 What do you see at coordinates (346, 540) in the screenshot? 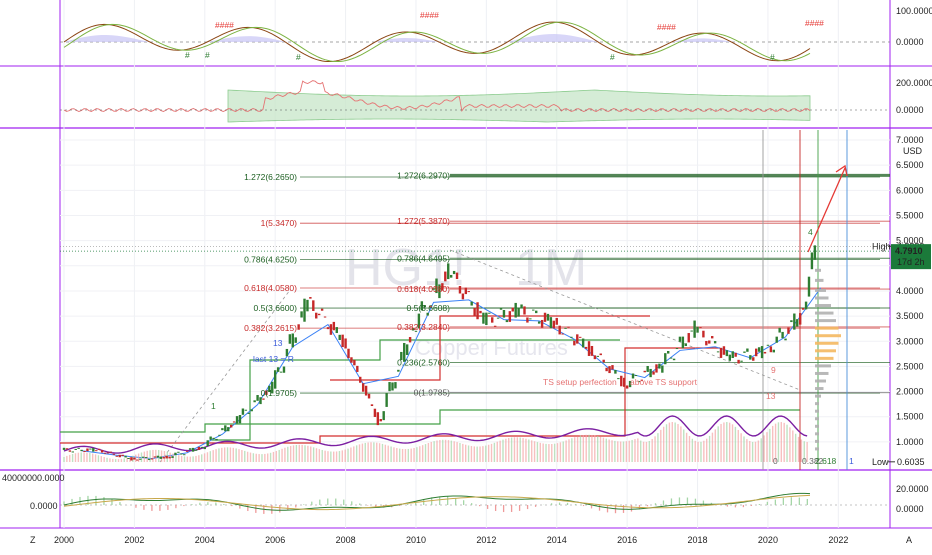
I see `time-tick-label: 2008` at bounding box center [346, 540].